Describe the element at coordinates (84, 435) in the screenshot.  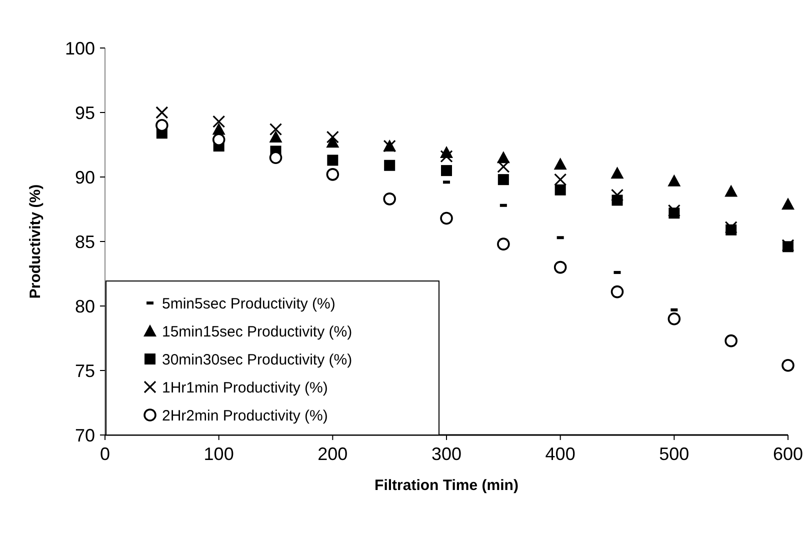
I see `y-tick-label: 70` at that location.